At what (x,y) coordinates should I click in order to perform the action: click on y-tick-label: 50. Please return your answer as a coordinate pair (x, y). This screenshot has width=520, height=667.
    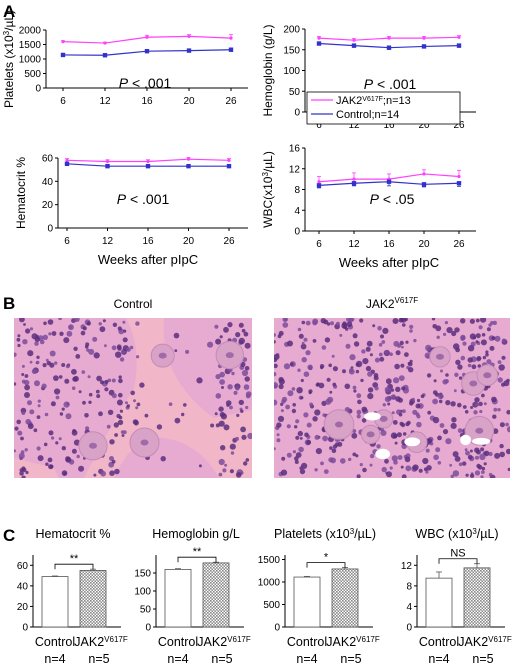
    Looking at the image, I should click on (295, 92).